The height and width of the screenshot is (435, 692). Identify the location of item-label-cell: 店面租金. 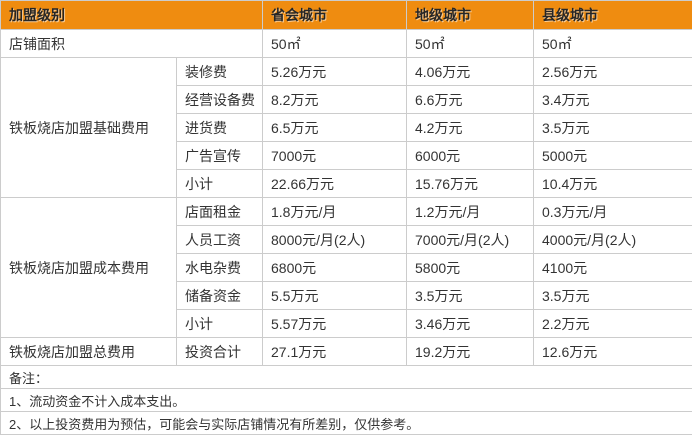
(219, 211).